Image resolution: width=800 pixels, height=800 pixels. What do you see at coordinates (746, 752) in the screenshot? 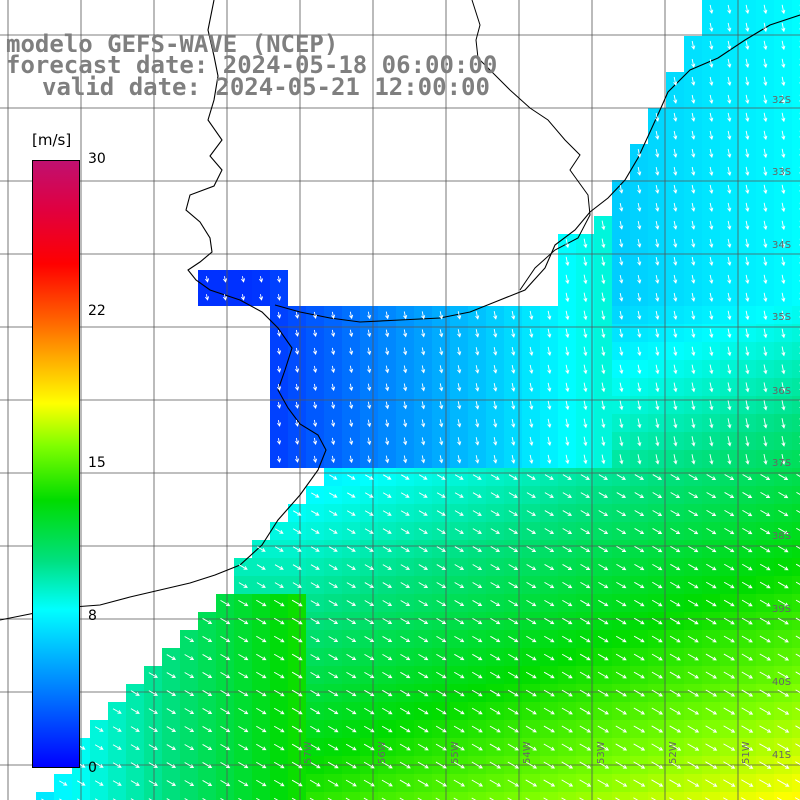
I see `lon-label: 51W` at bounding box center [746, 752].